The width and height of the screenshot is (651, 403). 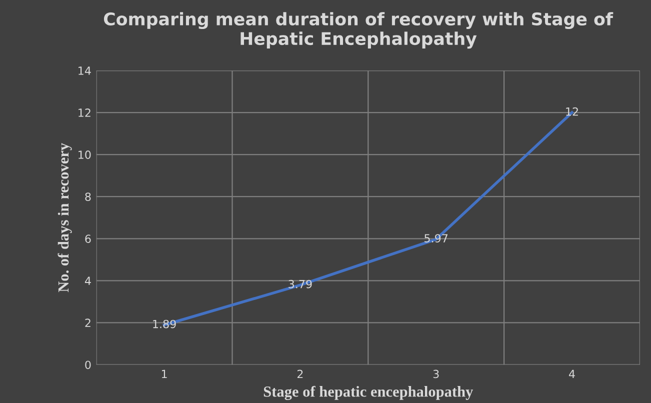 What do you see at coordinates (84, 70) in the screenshot?
I see `y-tick-label: 14` at bounding box center [84, 70].